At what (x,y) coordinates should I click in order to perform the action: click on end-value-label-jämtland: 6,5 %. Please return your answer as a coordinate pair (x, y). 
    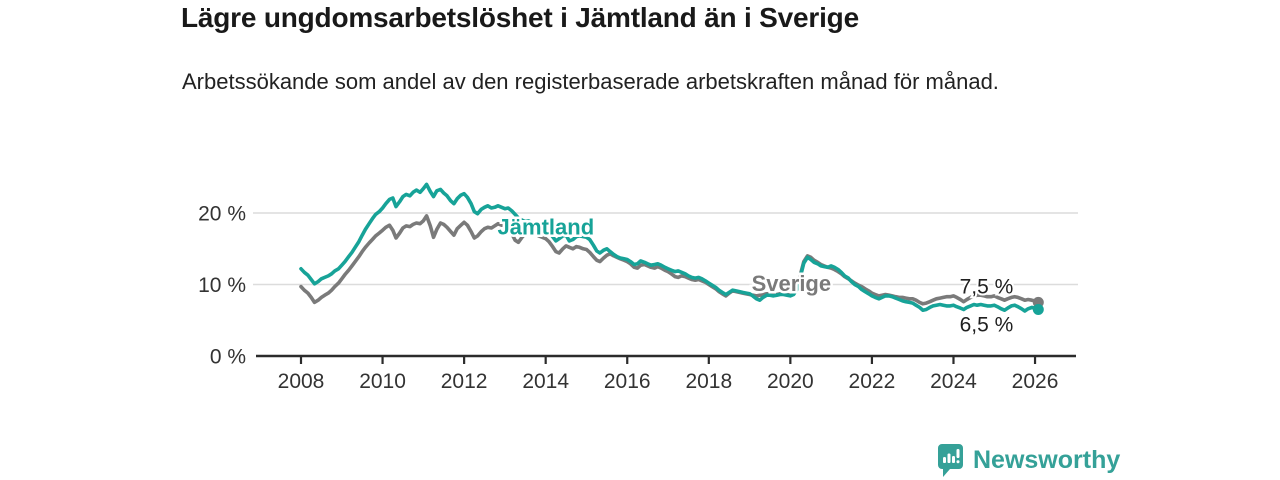
    Looking at the image, I should click on (987, 325).